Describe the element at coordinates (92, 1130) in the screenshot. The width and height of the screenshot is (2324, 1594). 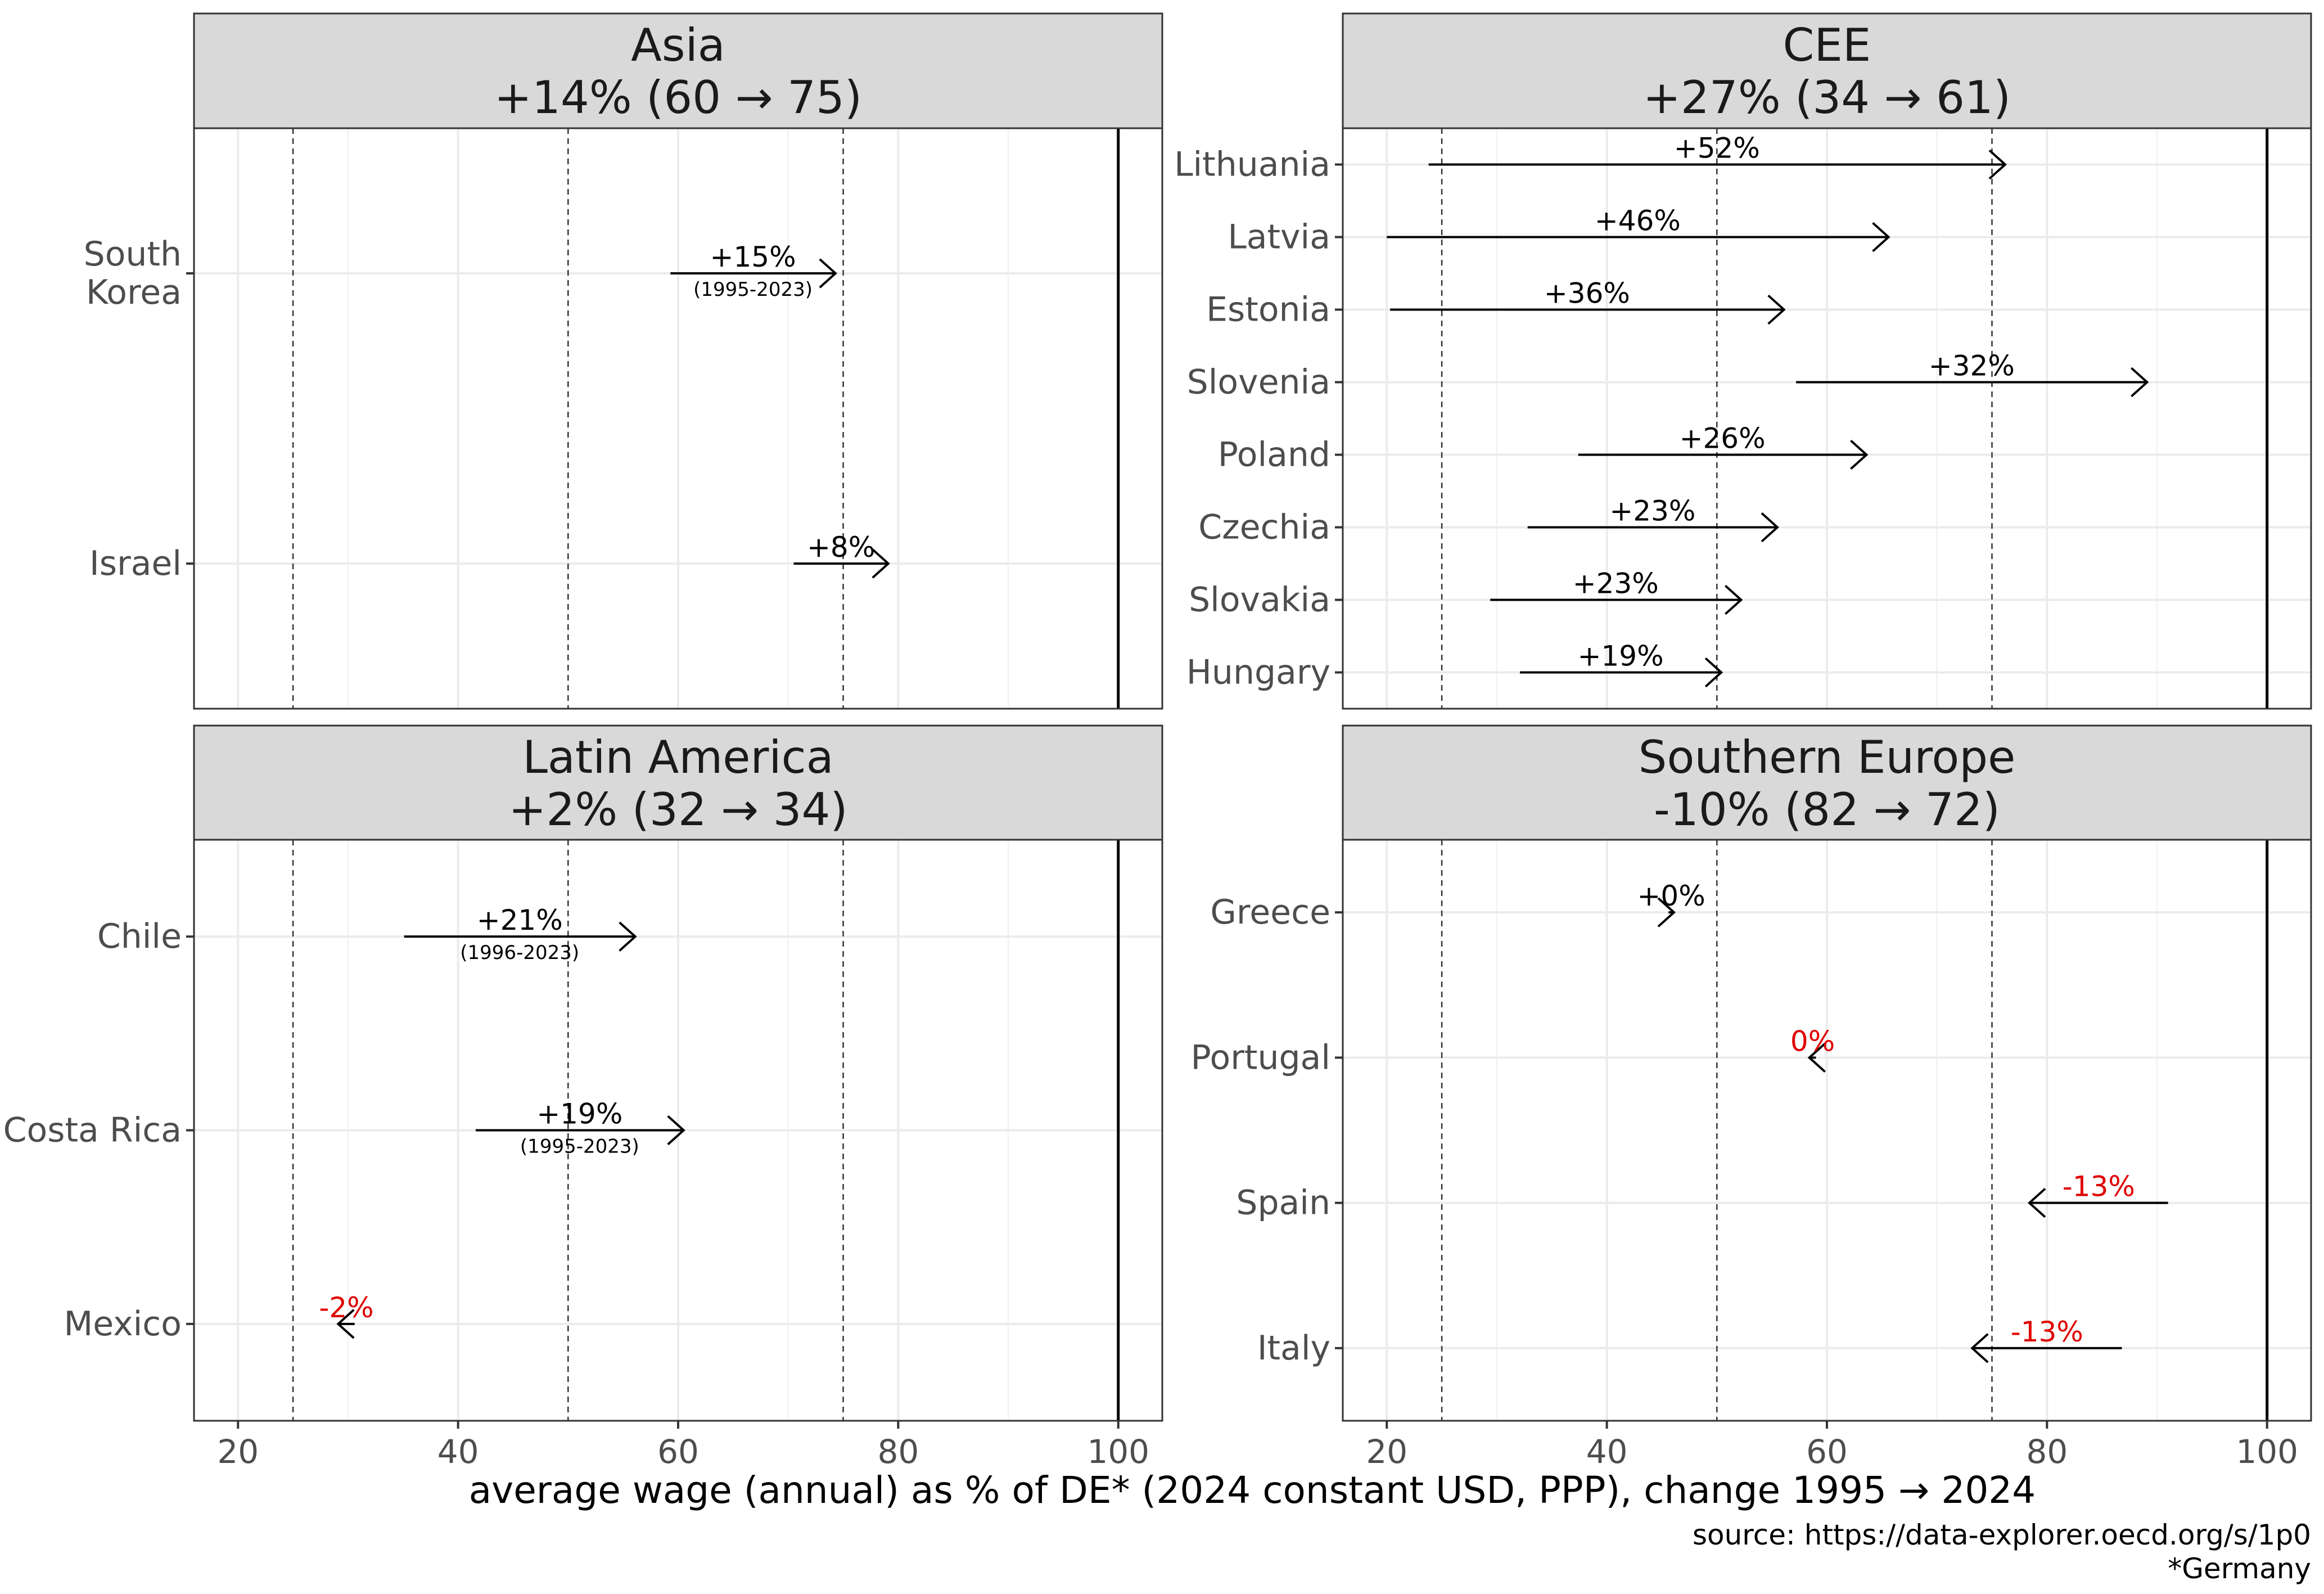
I see `category-label: Costa Rica` at that location.